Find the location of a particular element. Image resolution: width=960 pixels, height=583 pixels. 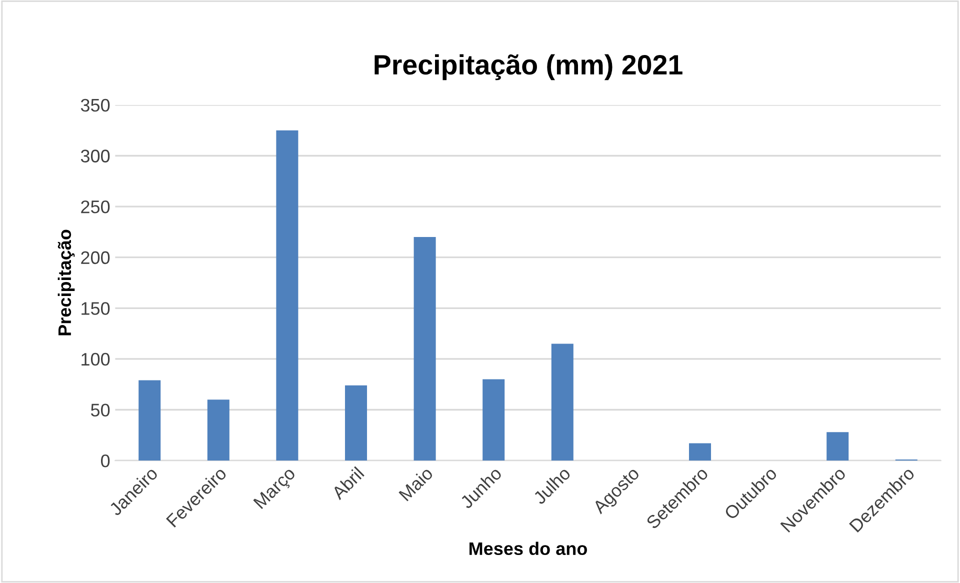

y-tick-label: 50 is located at coordinates (100, 410).